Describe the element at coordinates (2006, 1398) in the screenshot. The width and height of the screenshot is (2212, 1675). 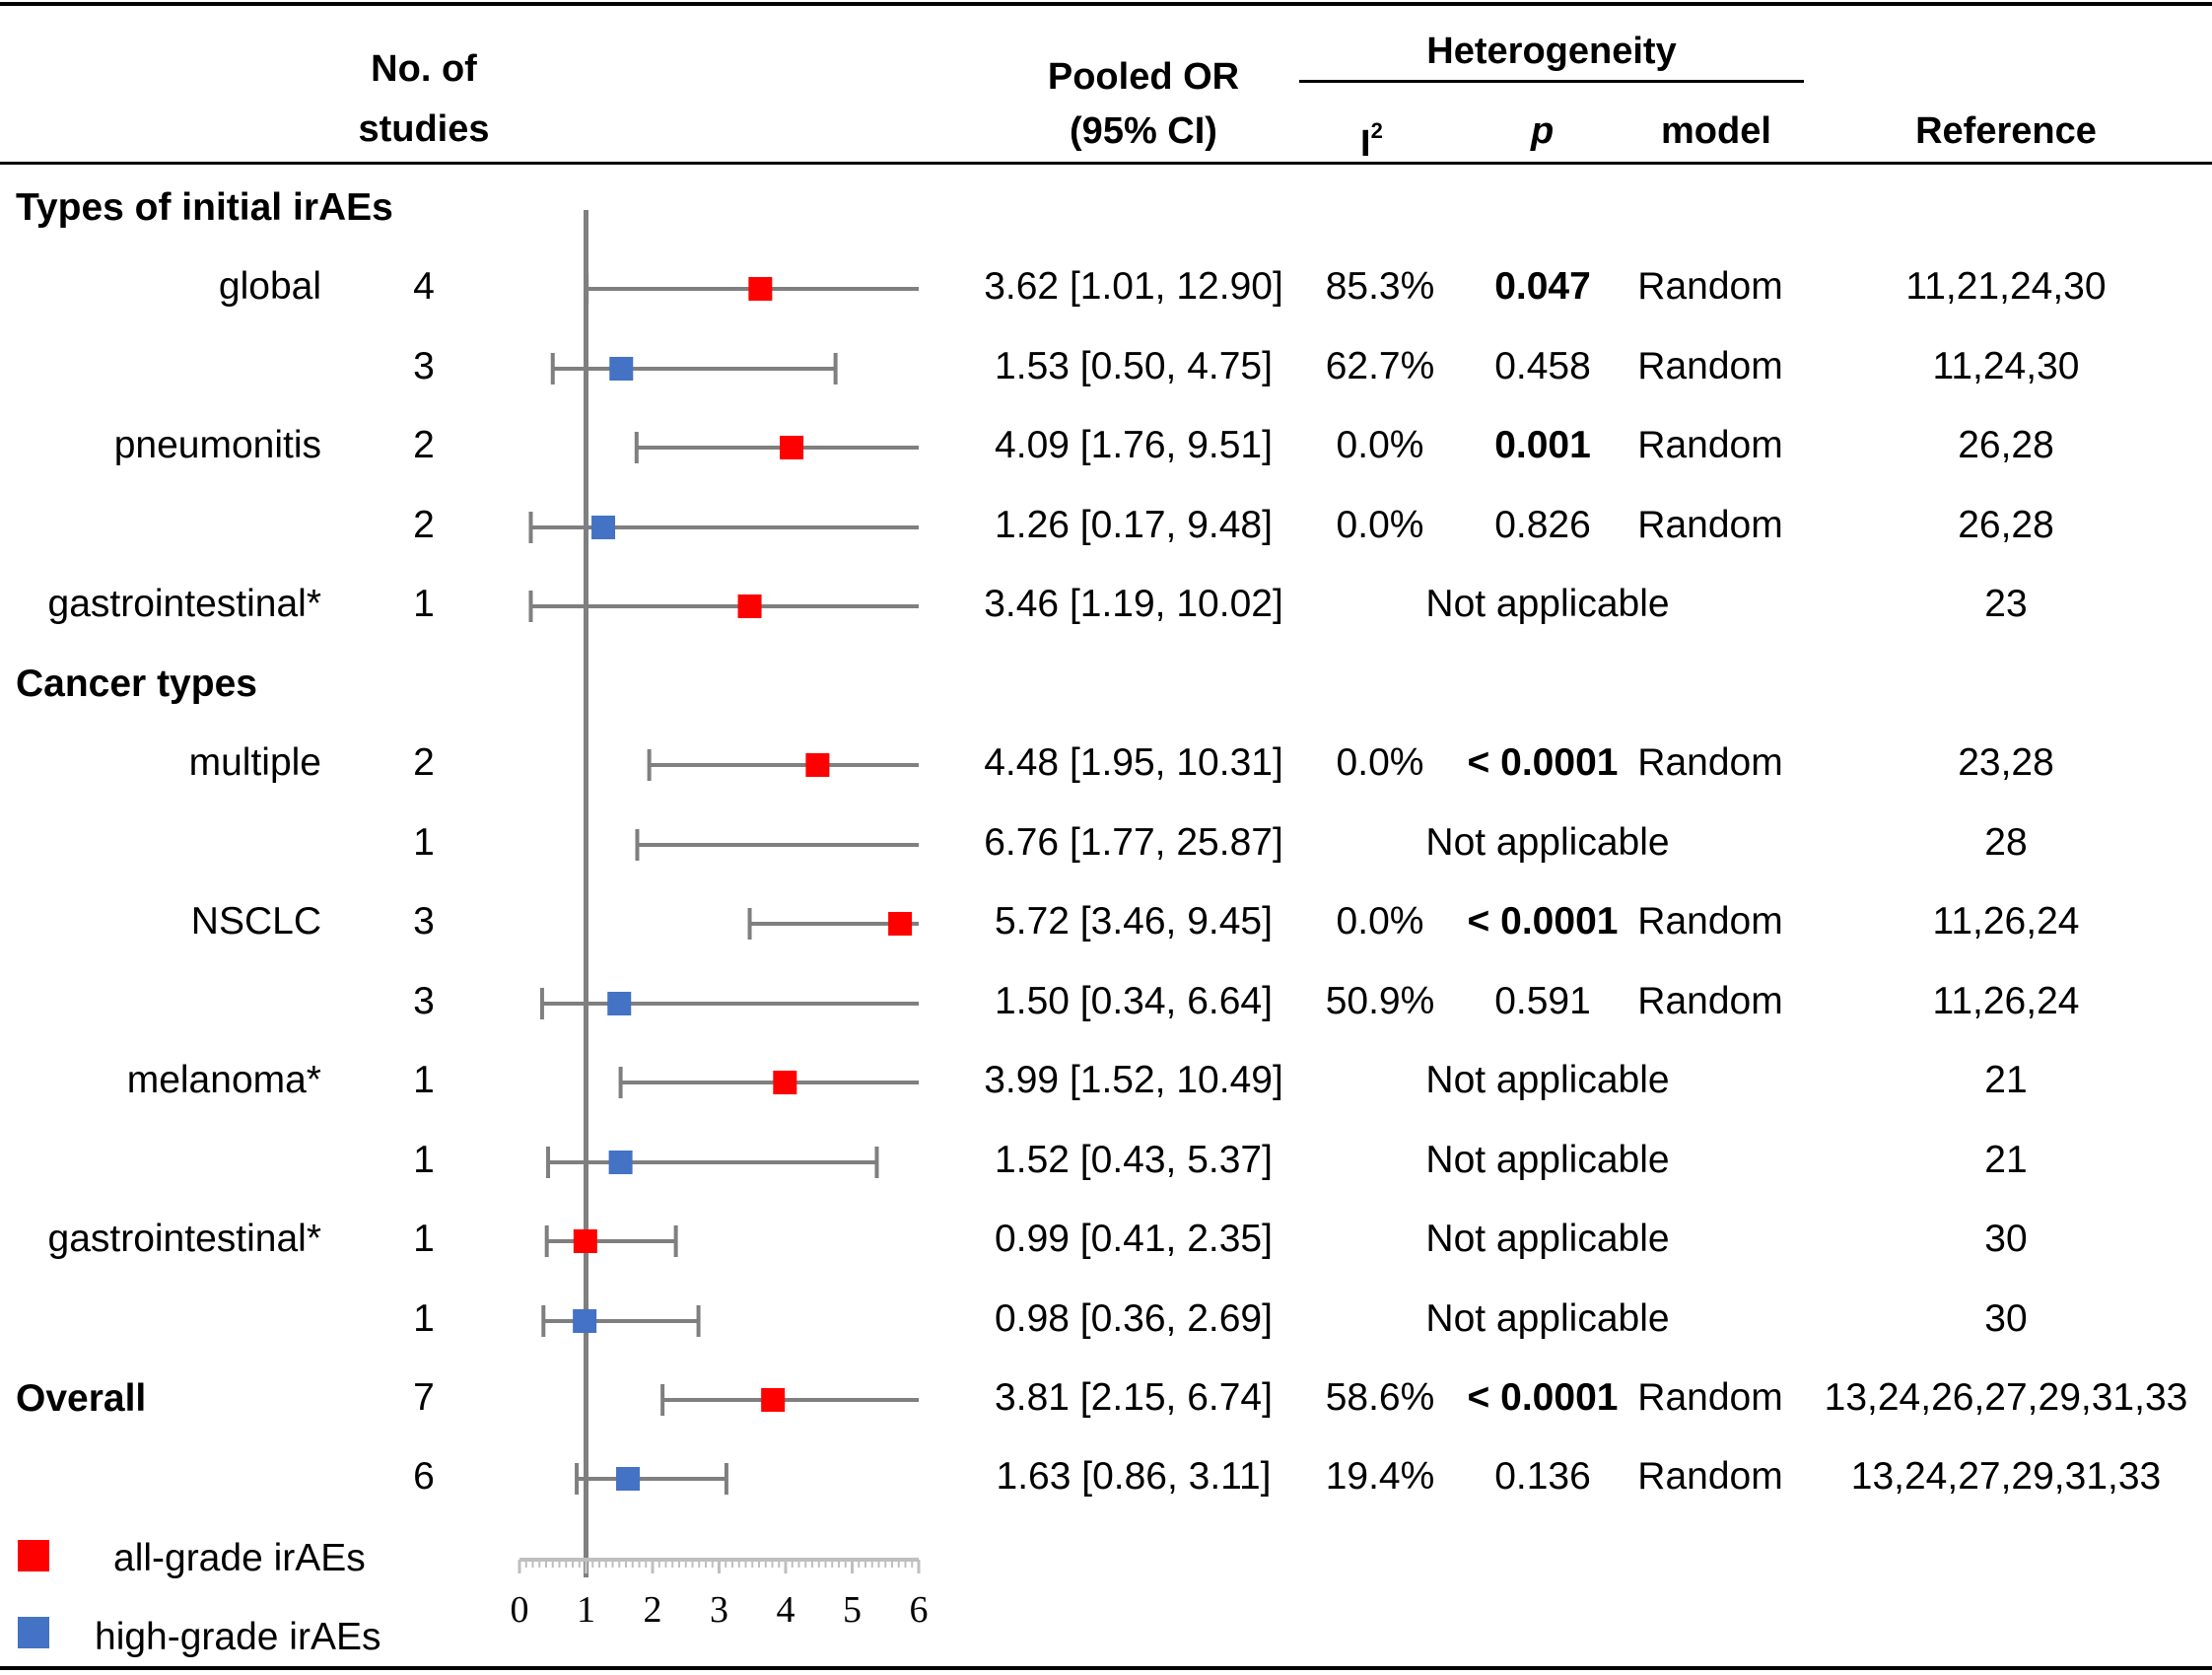
I see `row-reference: 13,24,26,27,29,31,33` at that location.